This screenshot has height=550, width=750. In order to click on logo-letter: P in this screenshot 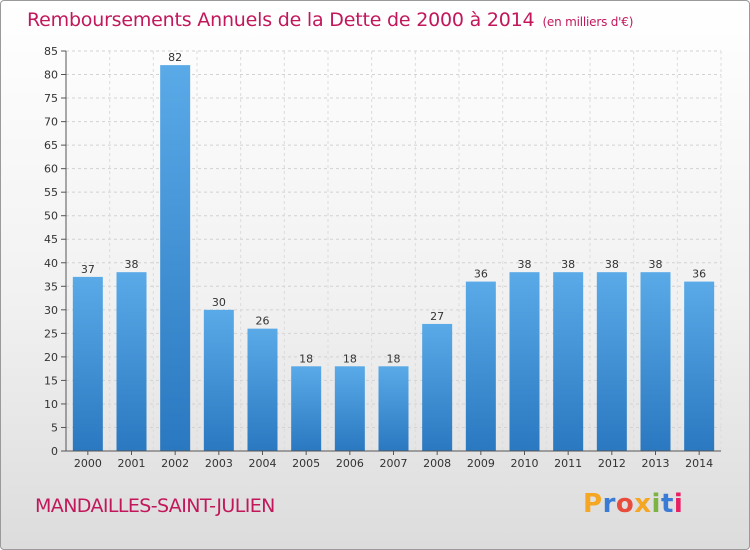, I will do `click(593, 504)`.